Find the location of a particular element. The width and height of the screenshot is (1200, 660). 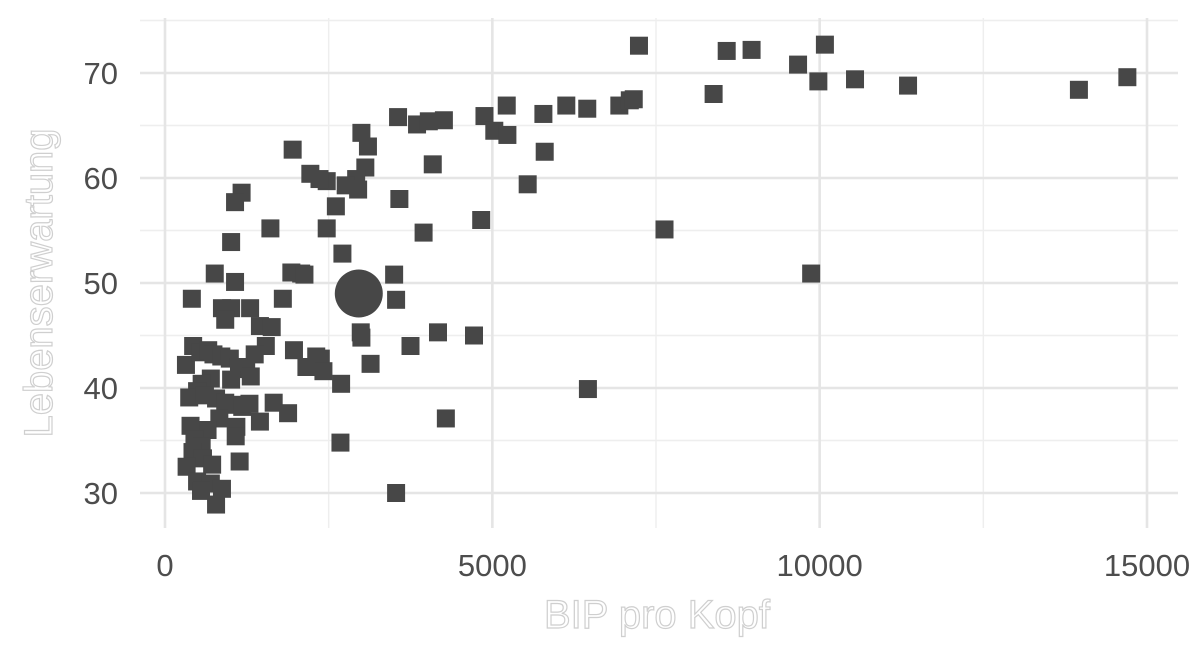

y-tick-label: 60 is located at coordinates (101, 178).